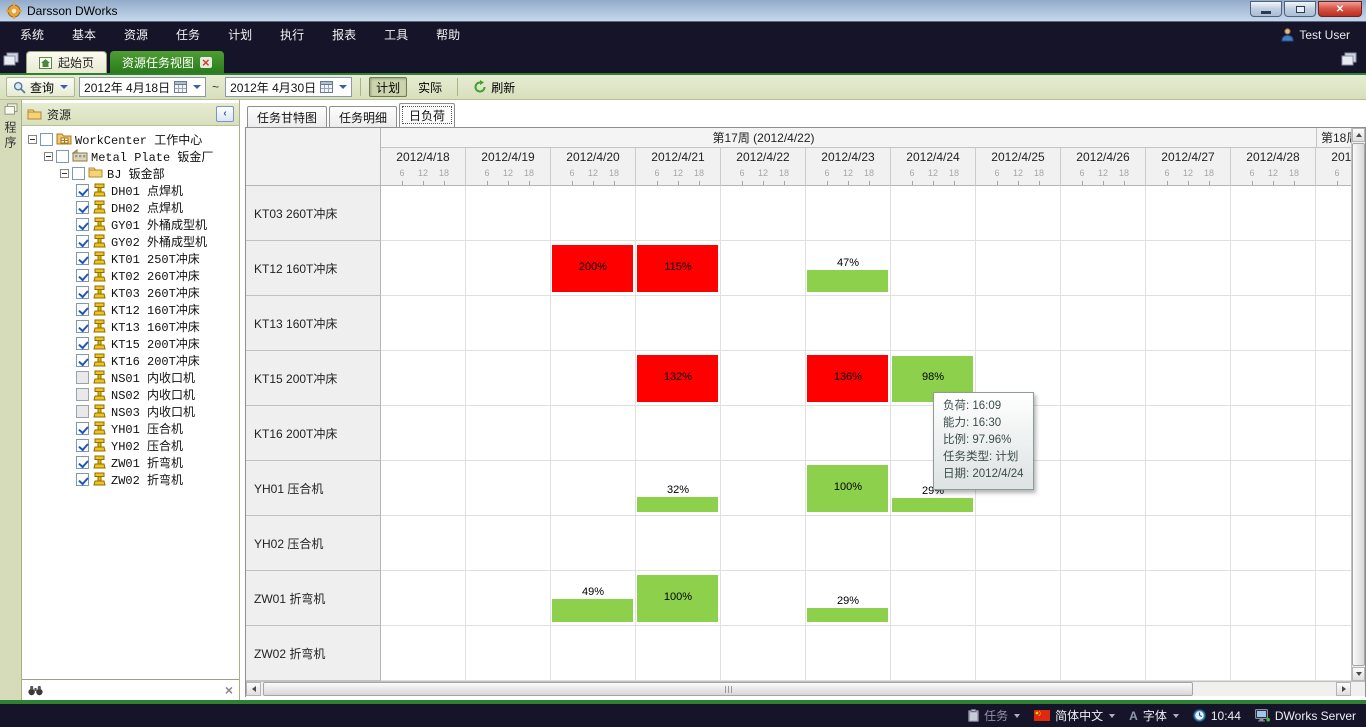 This screenshot has height=727, width=1366. I want to click on panel-splitter, so click(242, 400).